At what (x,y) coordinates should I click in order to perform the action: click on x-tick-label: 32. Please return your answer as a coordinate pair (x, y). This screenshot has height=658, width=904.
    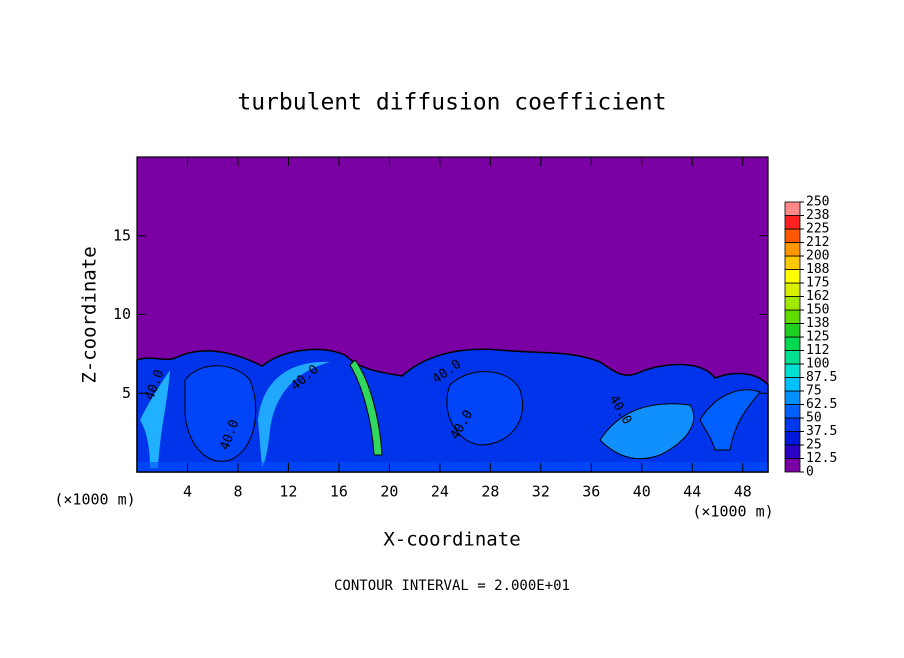
    Looking at the image, I should click on (541, 492).